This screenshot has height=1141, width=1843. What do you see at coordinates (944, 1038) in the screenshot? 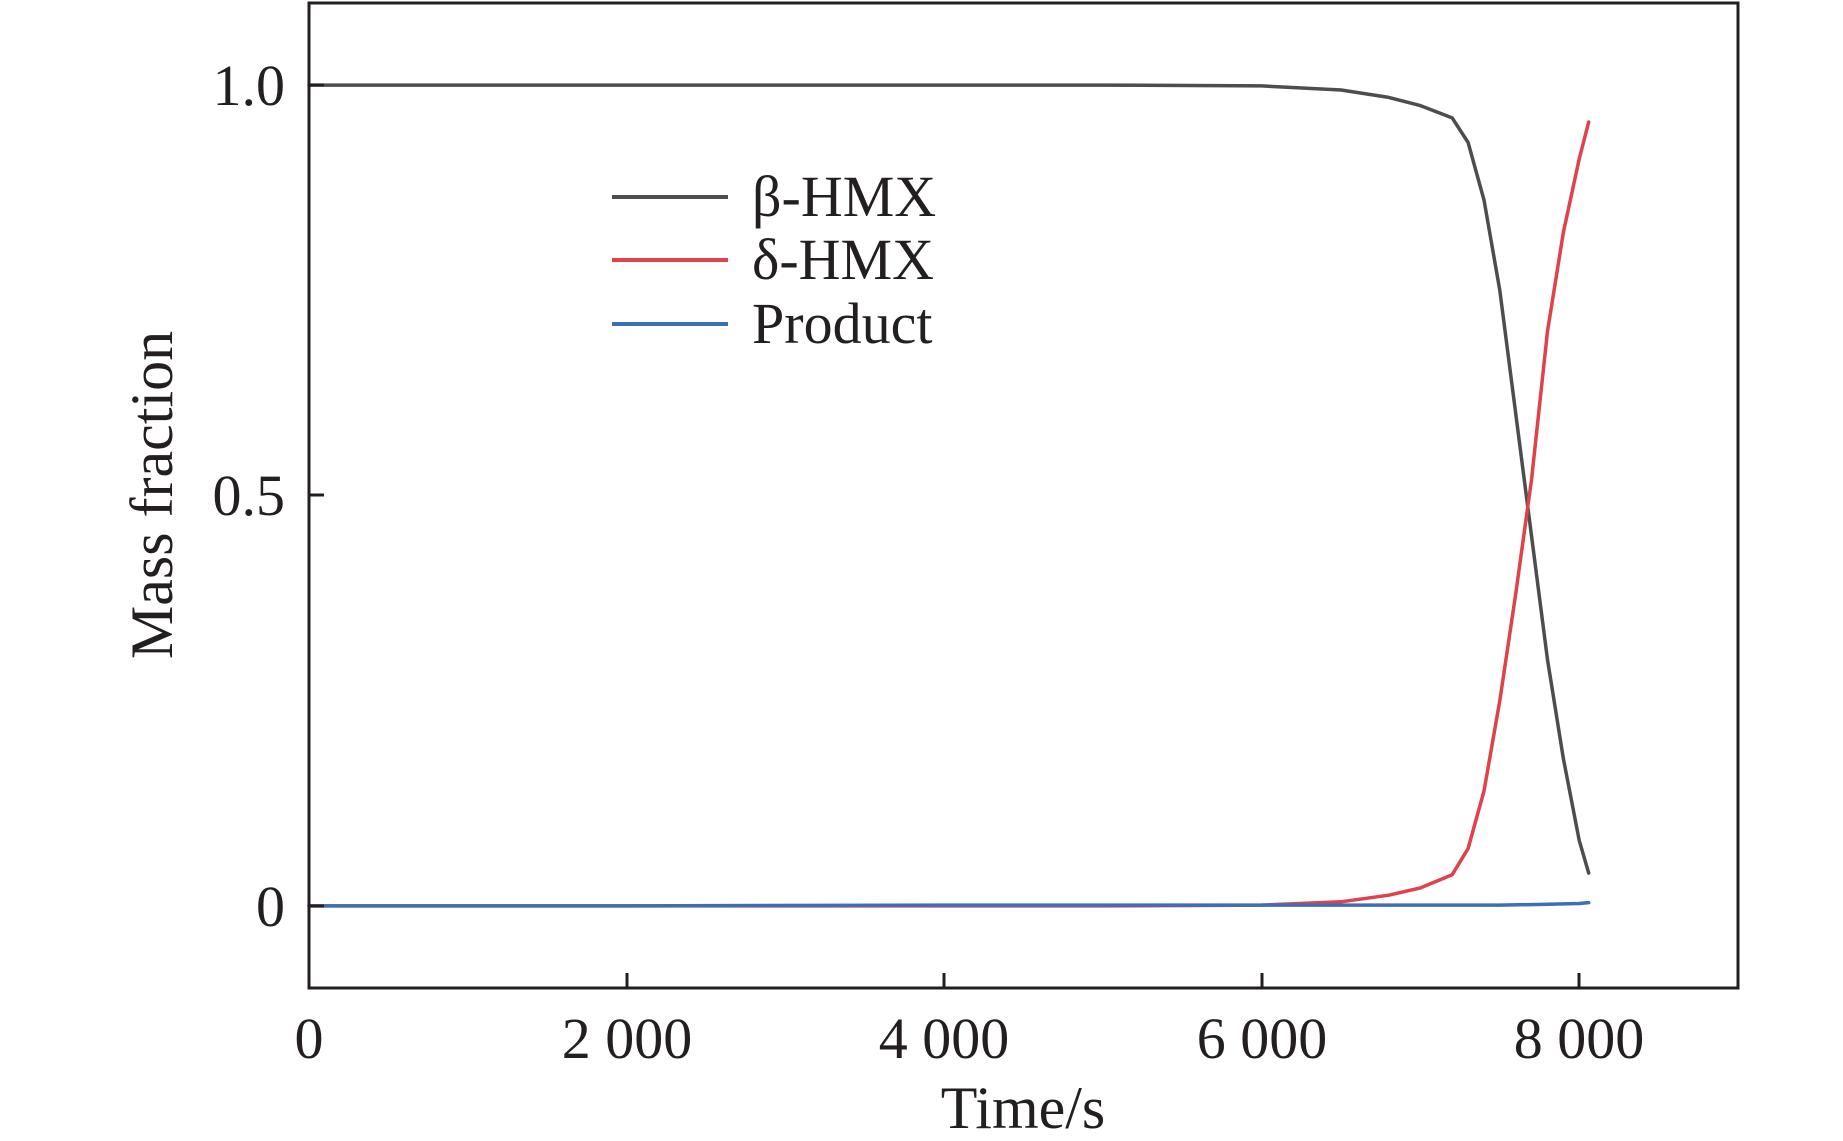
I see `x-tick-label: 4 000` at bounding box center [944, 1038].